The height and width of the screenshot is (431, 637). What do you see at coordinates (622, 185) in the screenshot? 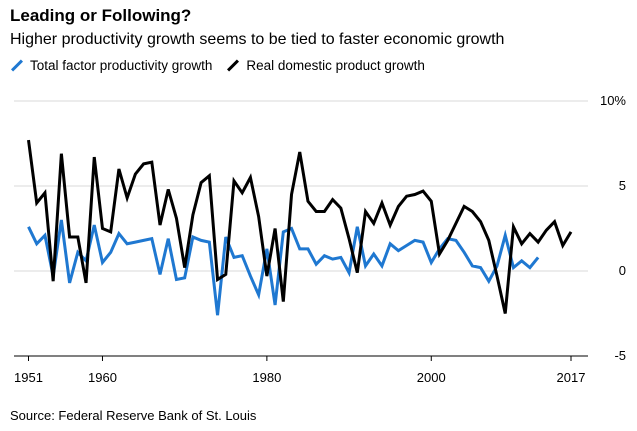
I see `y-tick-label: 5` at bounding box center [622, 185].